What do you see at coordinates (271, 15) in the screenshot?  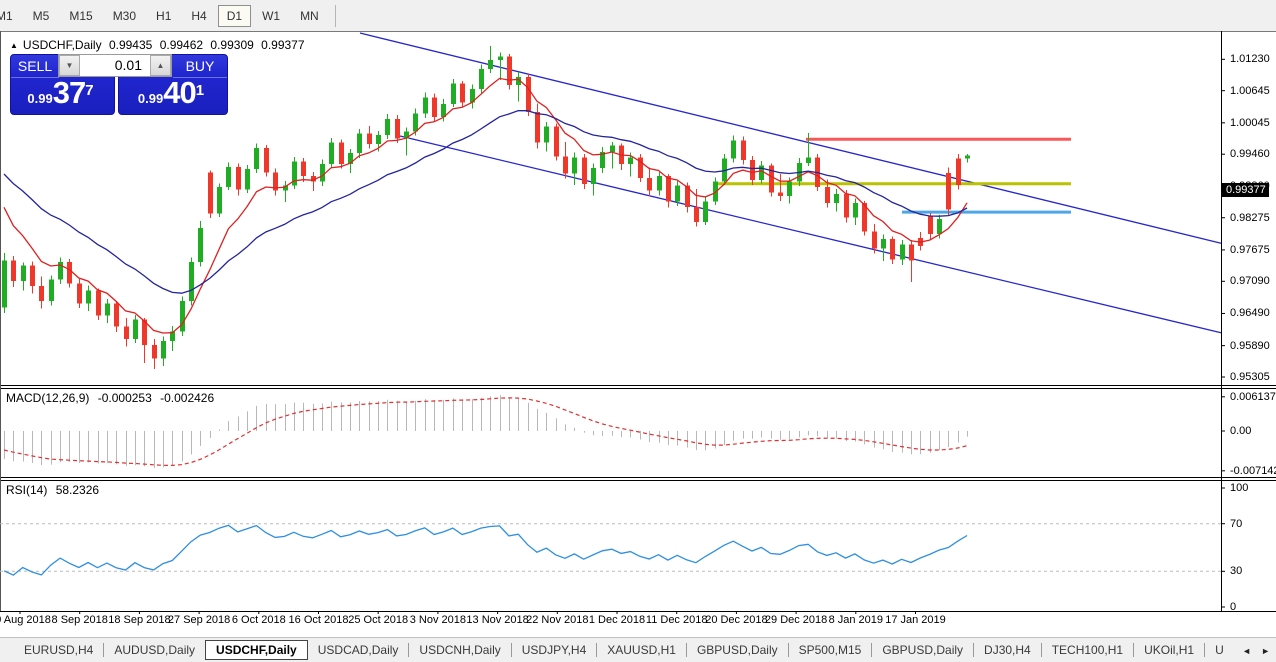 I see `timeframe-button-w1: W1` at bounding box center [271, 15].